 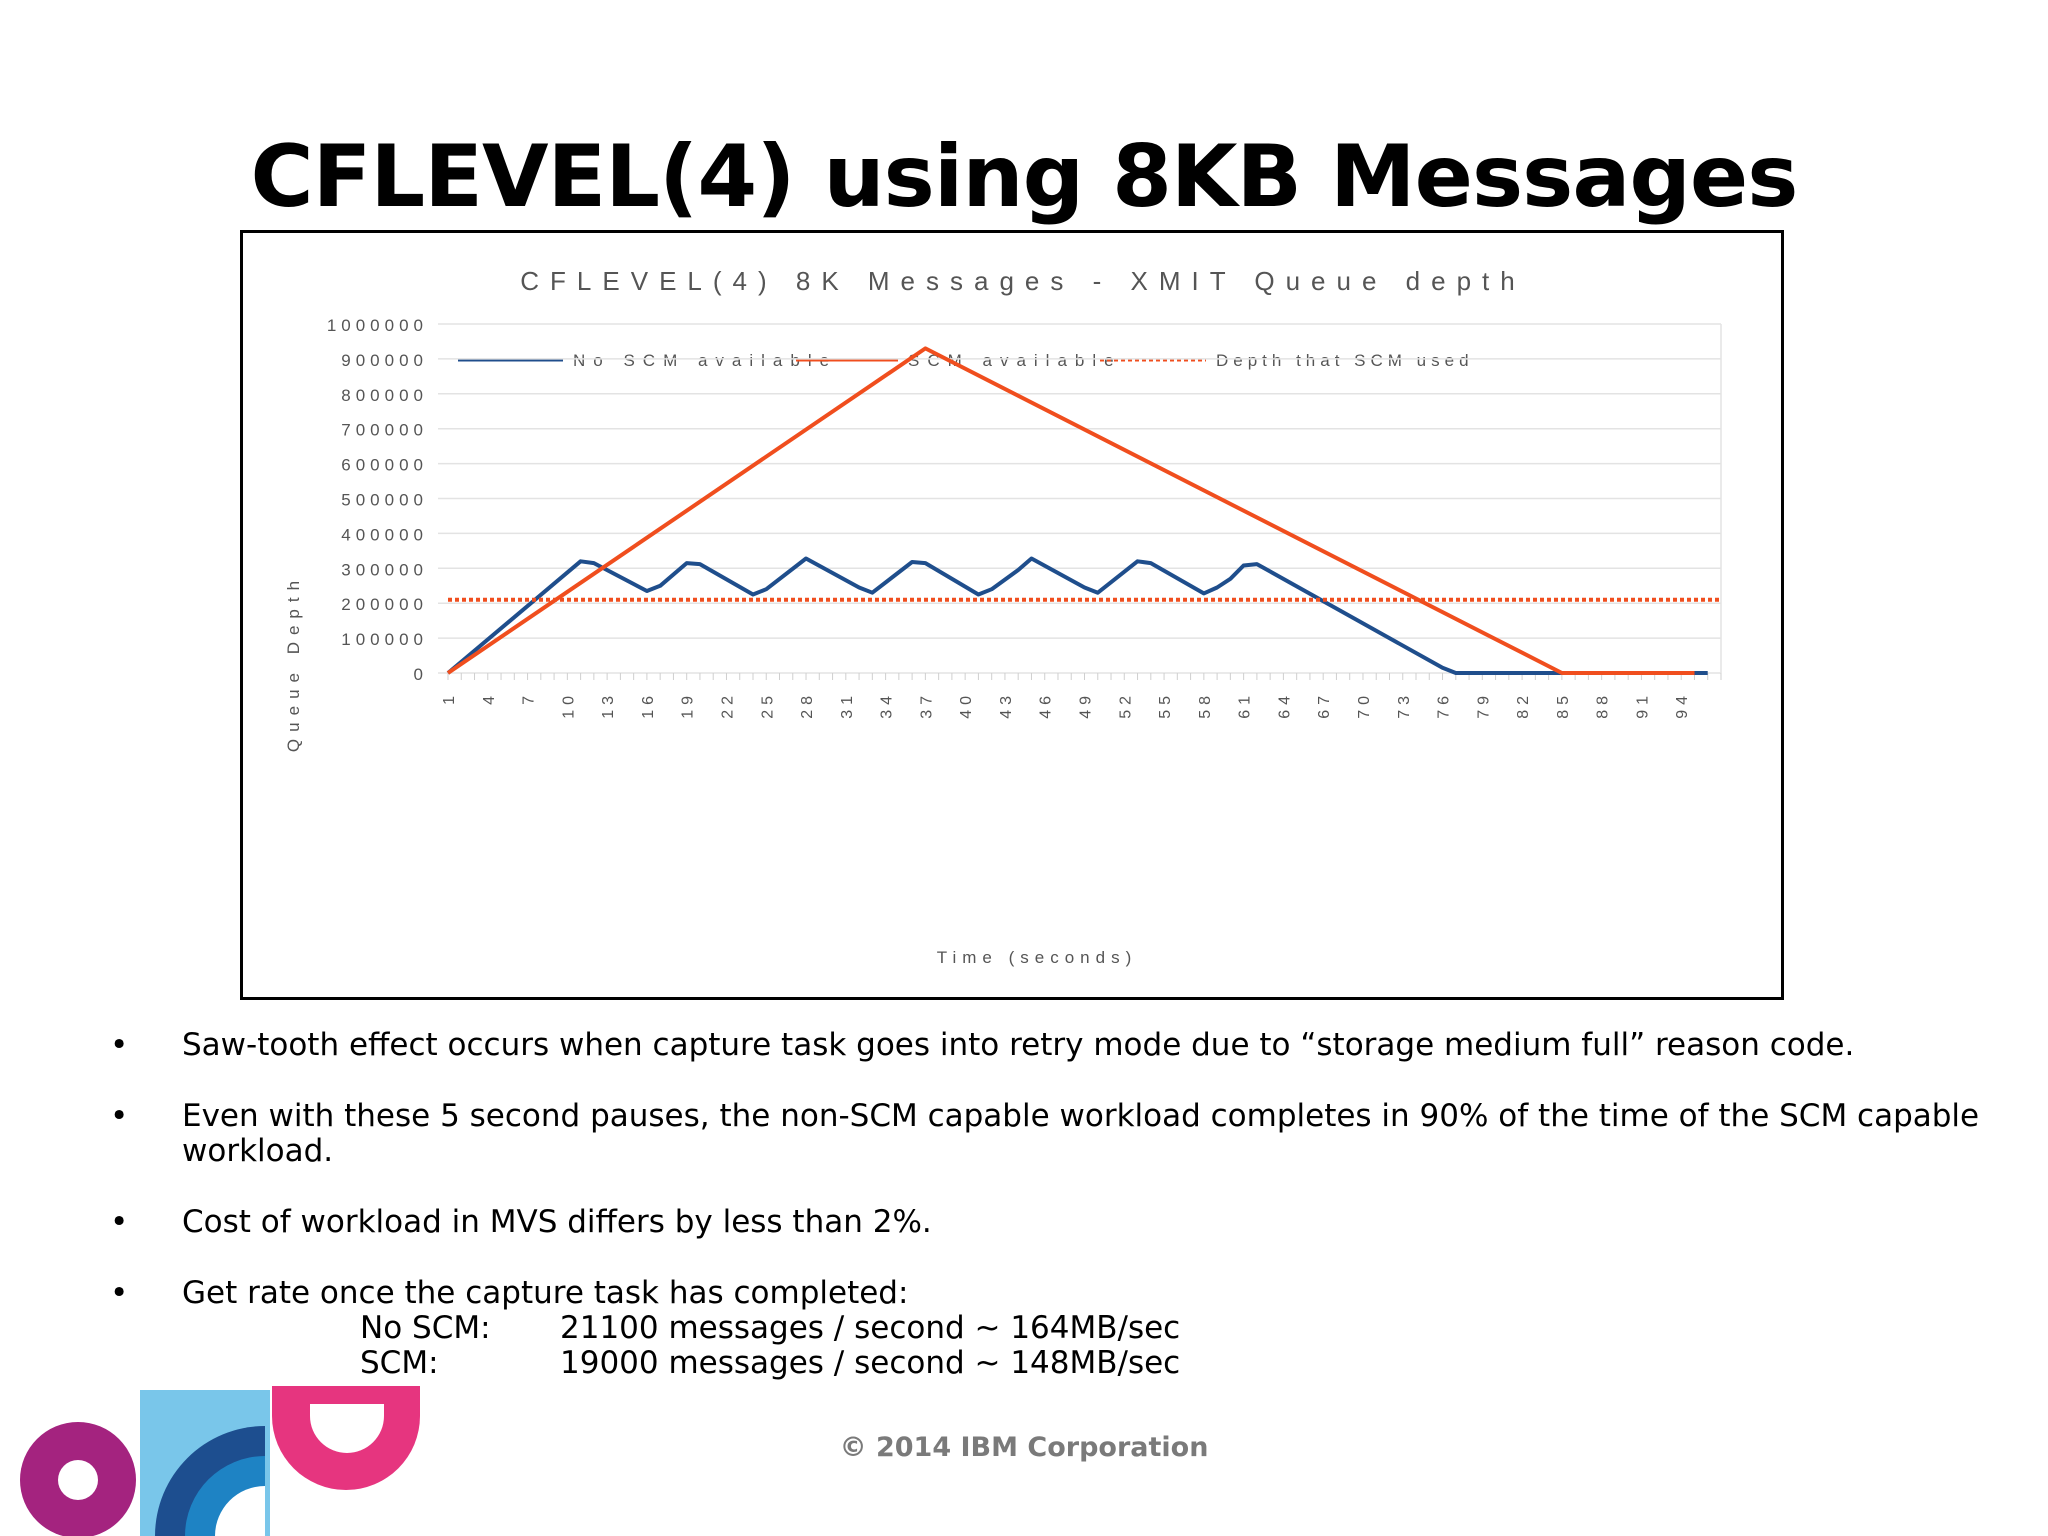 I want to click on x-tick-label: 73, so click(x=1404, y=705).